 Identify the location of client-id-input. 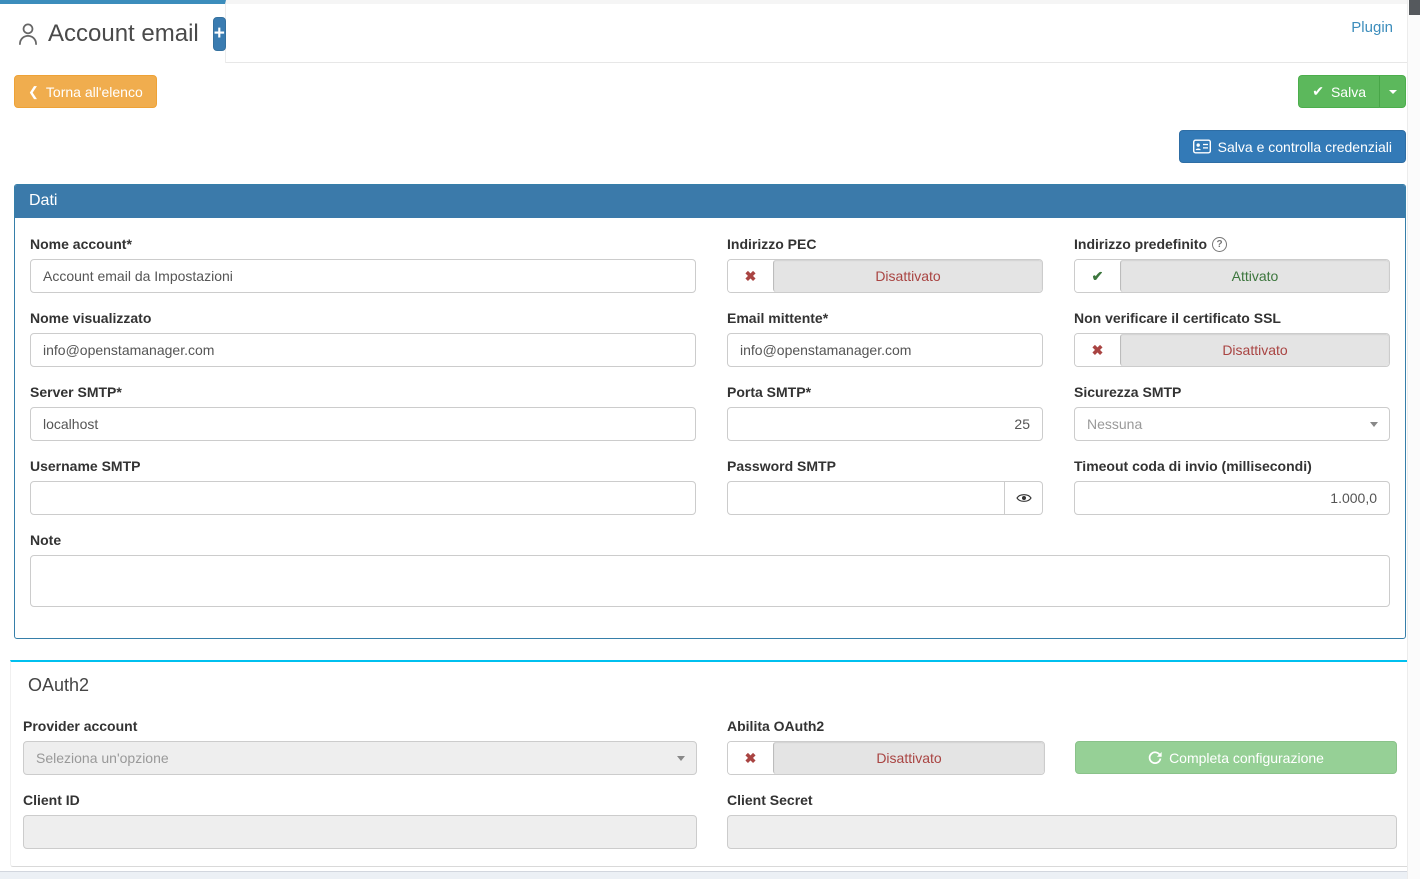
(360, 832).